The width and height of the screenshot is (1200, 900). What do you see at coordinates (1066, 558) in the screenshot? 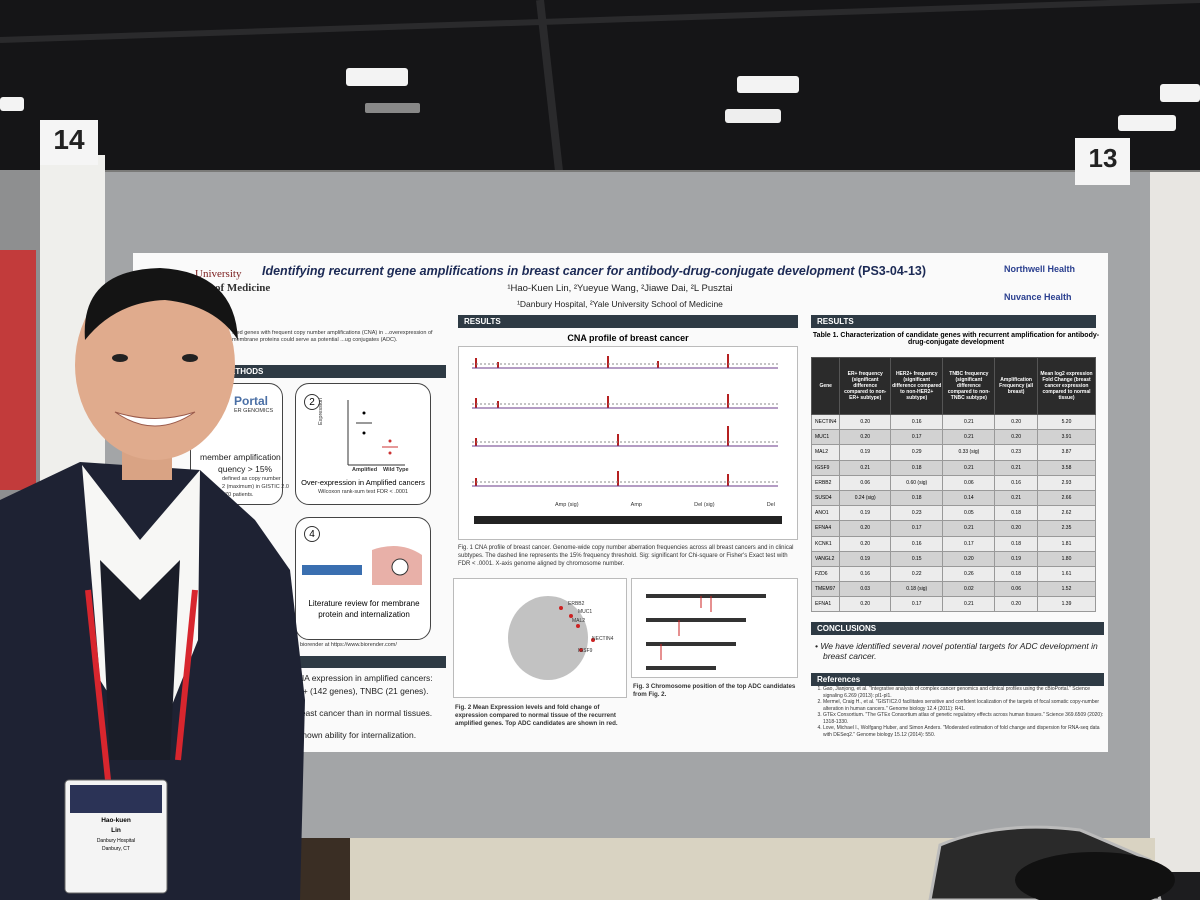
I see `table-cell: 1.80` at bounding box center [1066, 558].